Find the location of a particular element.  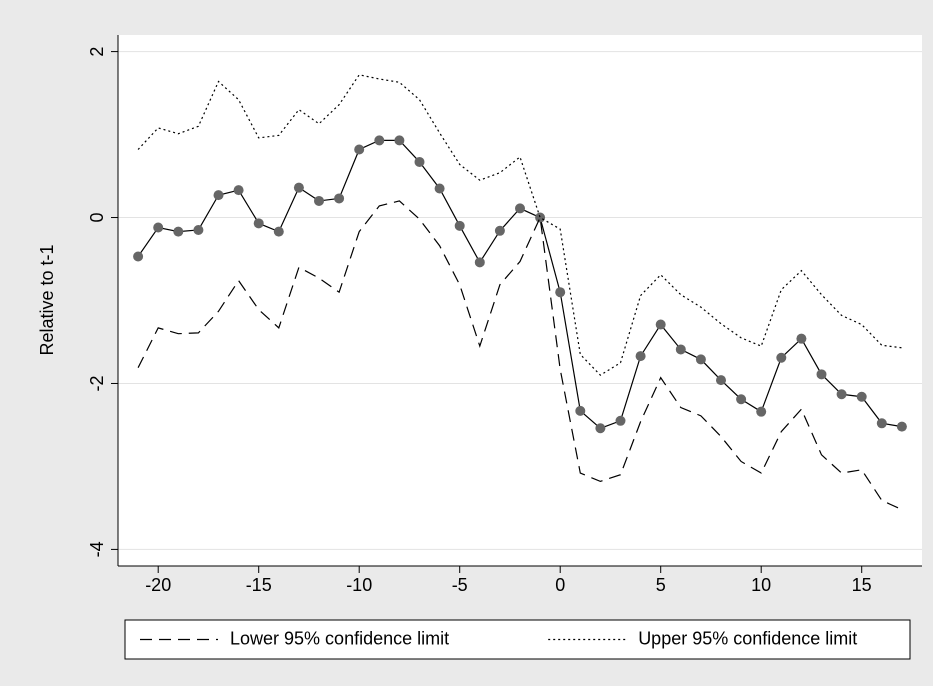

x-tick-label: 5 is located at coordinates (661, 585).